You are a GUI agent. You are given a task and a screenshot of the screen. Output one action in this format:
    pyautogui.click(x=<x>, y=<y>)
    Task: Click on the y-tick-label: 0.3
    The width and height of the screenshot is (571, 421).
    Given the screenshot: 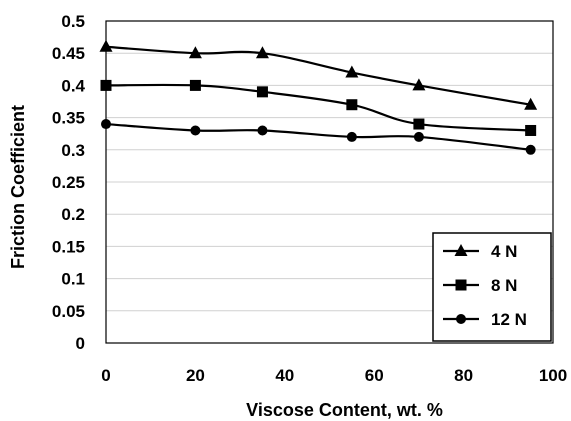 What is the action you would take?
    pyautogui.click(x=73, y=150)
    